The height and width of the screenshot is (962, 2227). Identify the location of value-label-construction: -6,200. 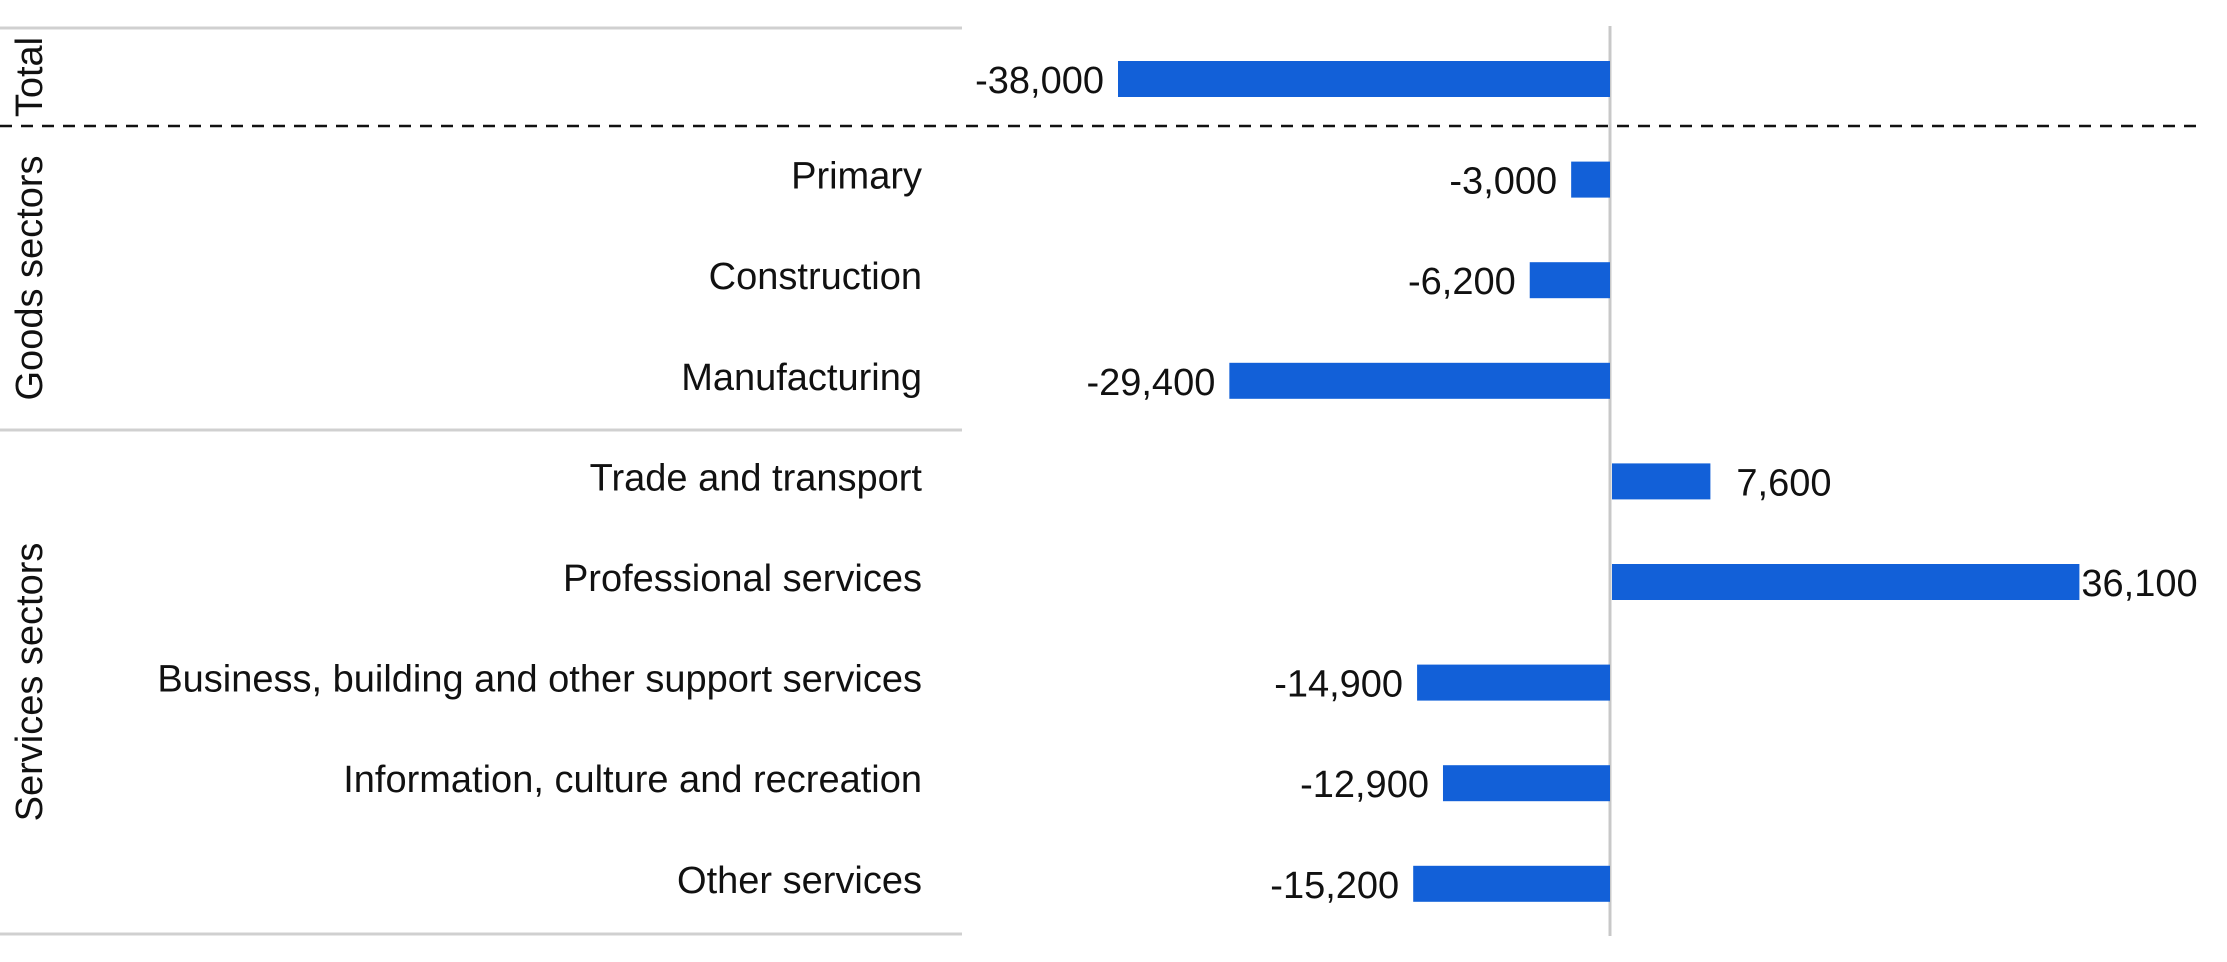
(1462, 282).